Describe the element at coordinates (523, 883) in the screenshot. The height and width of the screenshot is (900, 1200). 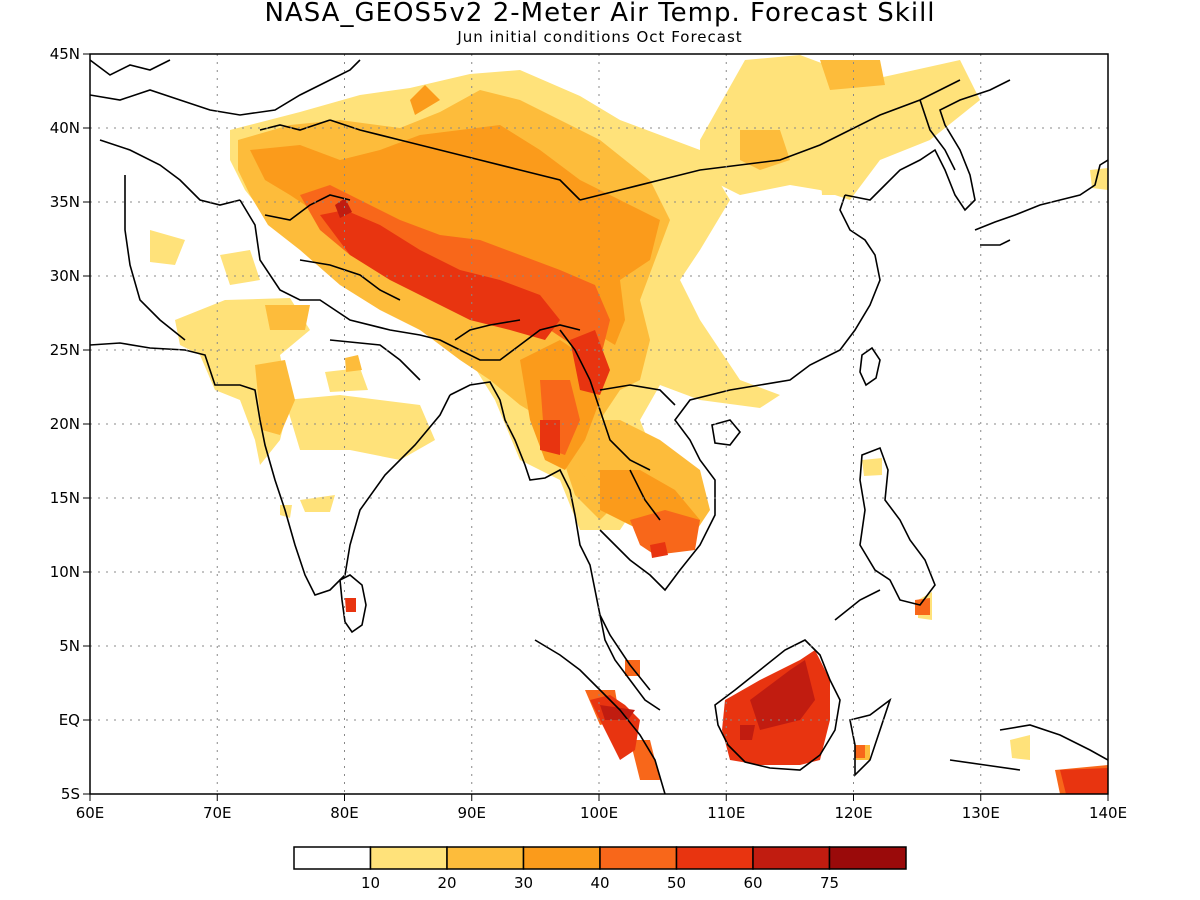
I see `colorbar-label: 30` at that location.